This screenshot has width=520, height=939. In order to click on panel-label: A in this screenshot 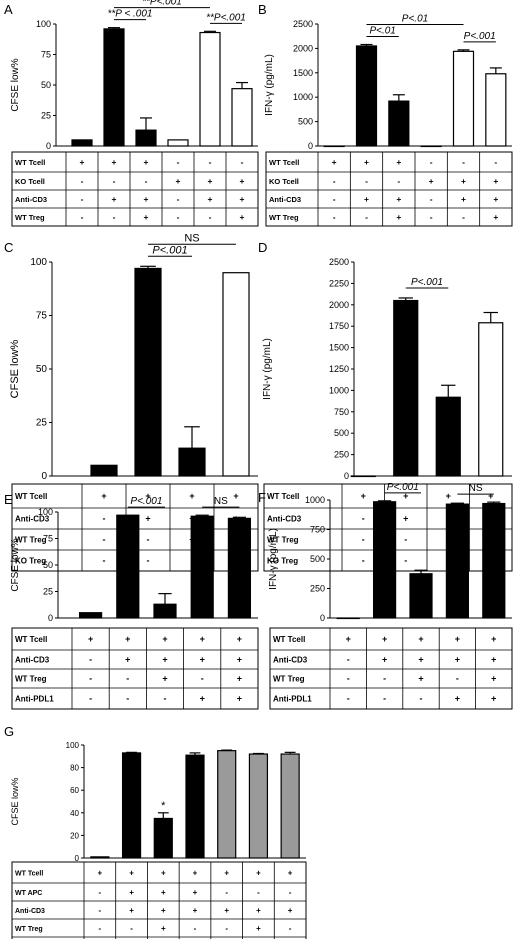, I will do `click(8, 9)`.